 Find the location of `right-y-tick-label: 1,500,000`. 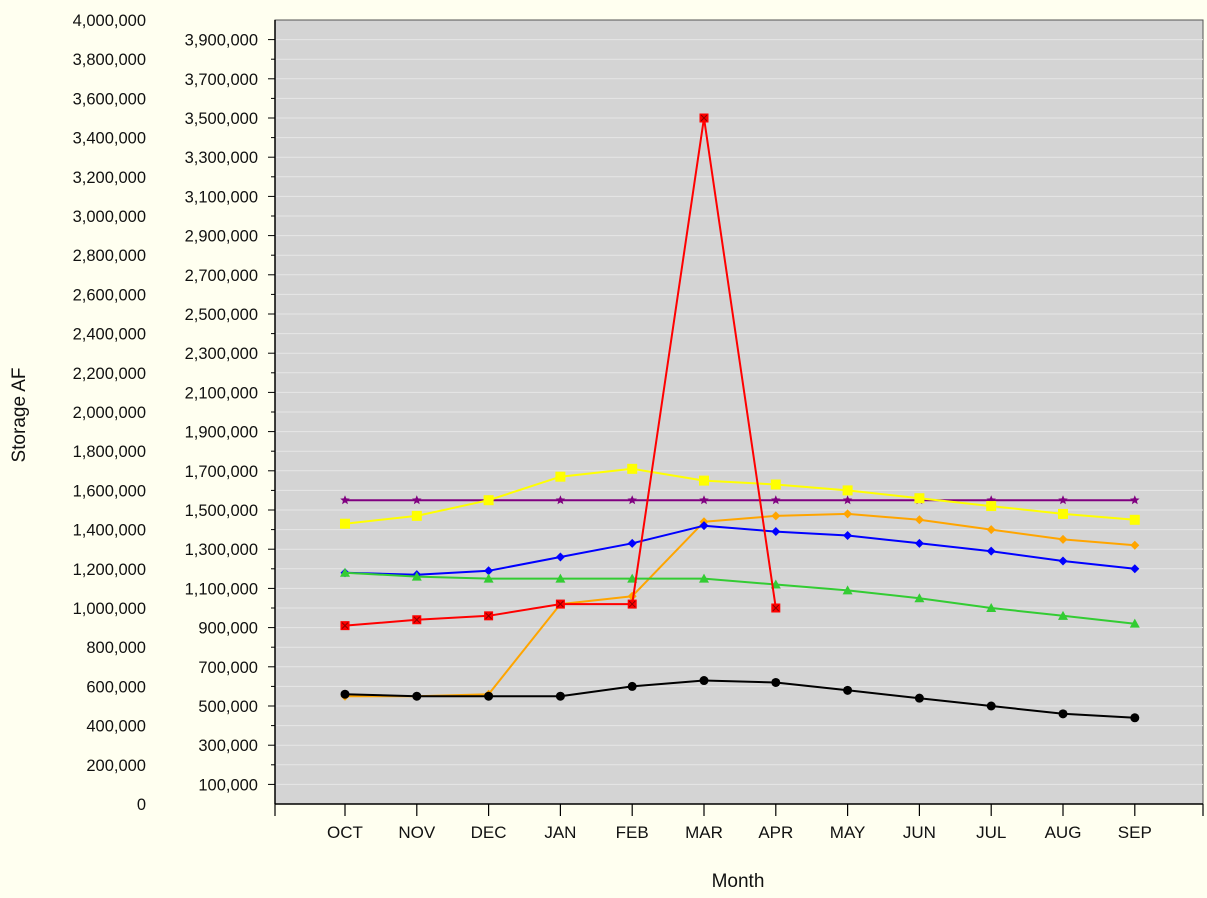

right-y-tick-label: 1,500,000 is located at coordinates (221, 511).